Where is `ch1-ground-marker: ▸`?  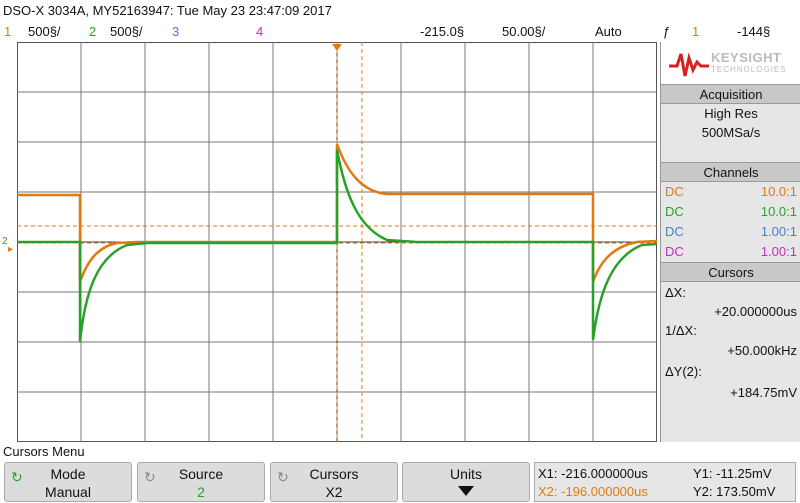
ch1-ground-marker: ▸ is located at coordinates (11, 249).